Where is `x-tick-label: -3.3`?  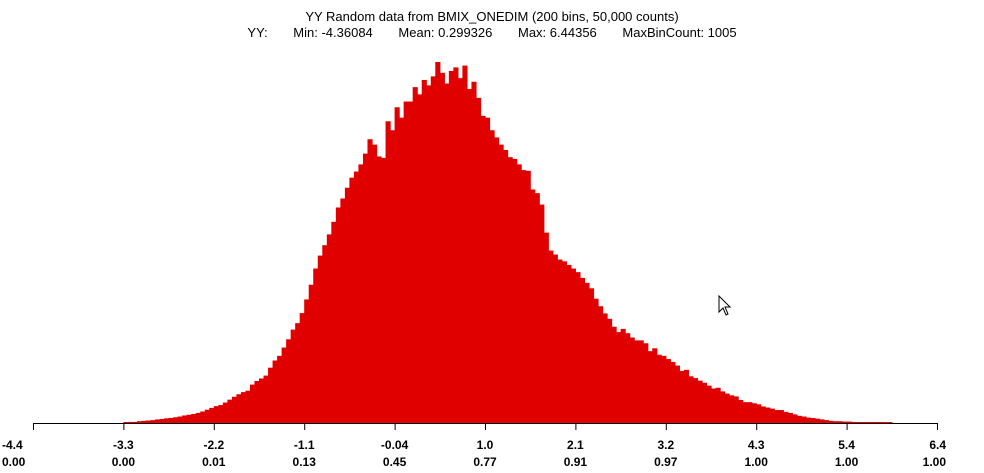
x-tick-label: -3.3 is located at coordinates (123, 445).